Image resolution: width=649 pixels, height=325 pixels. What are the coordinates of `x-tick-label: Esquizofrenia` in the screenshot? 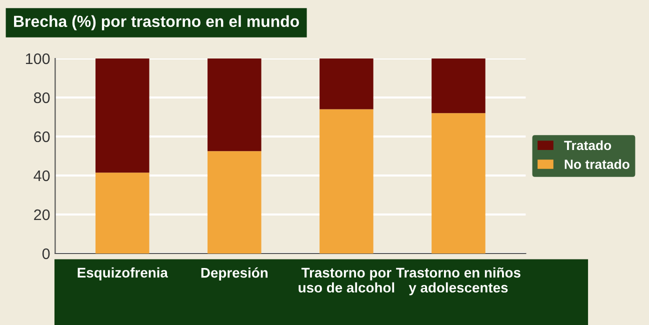 It's located at (123, 273).